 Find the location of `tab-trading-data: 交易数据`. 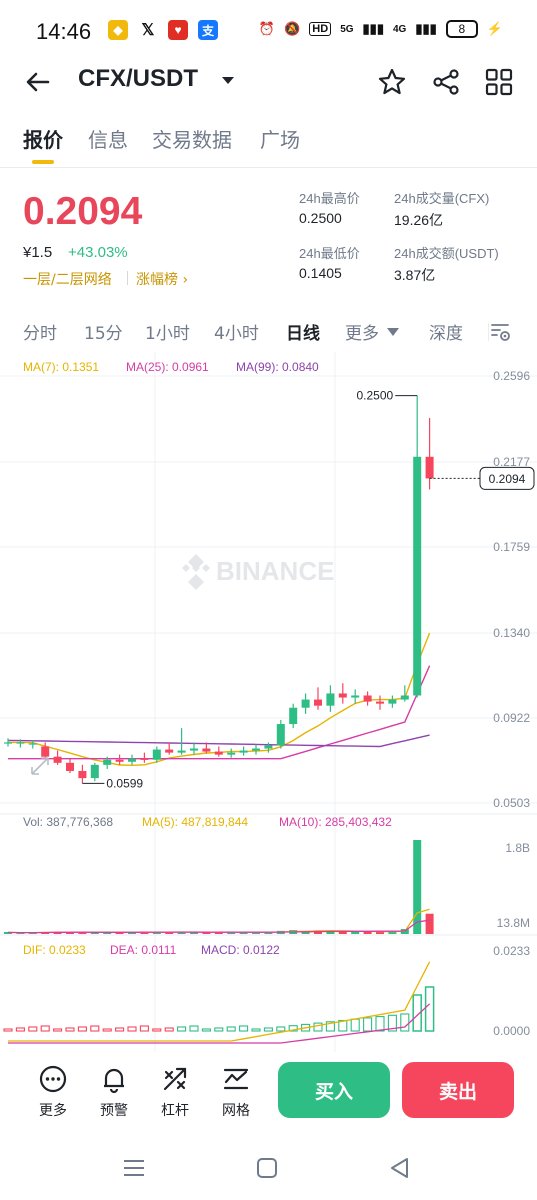

tab-trading-data: 交易数据 is located at coordinates (192, 140).